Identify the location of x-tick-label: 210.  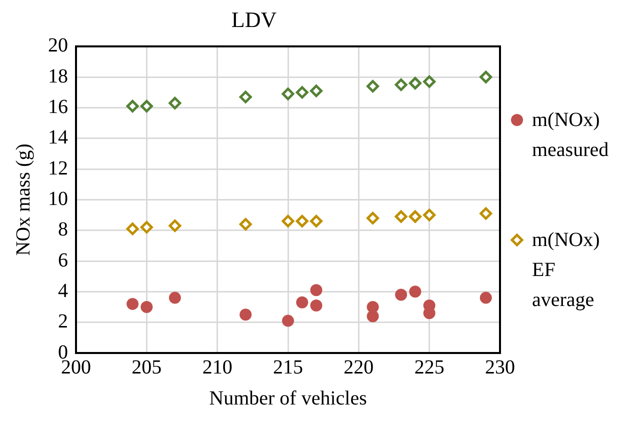
(217, 367).